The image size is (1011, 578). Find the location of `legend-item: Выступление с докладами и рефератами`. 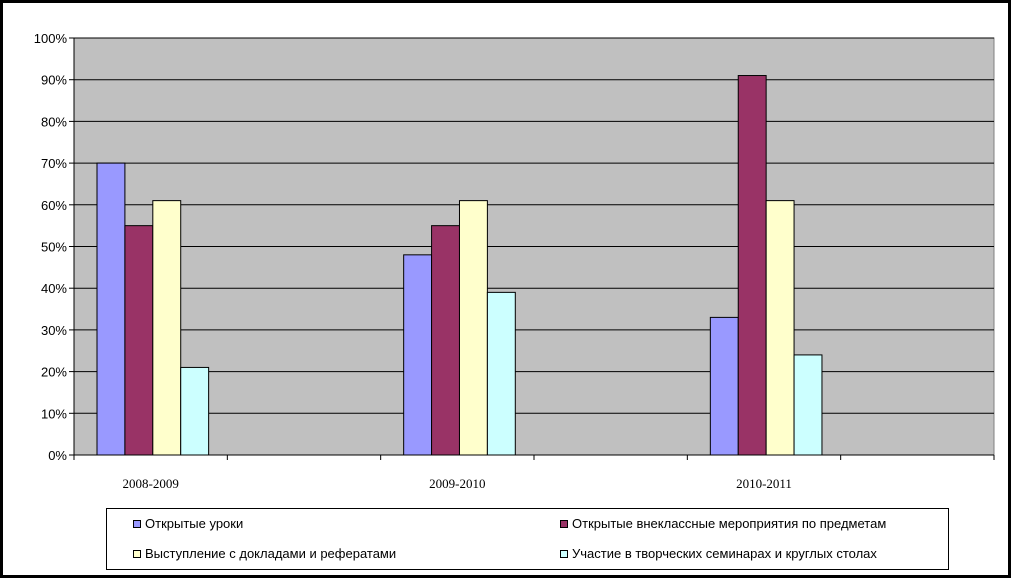

legend-item: Выступление с докладами и рефератами is located at coordinates (264, 553).